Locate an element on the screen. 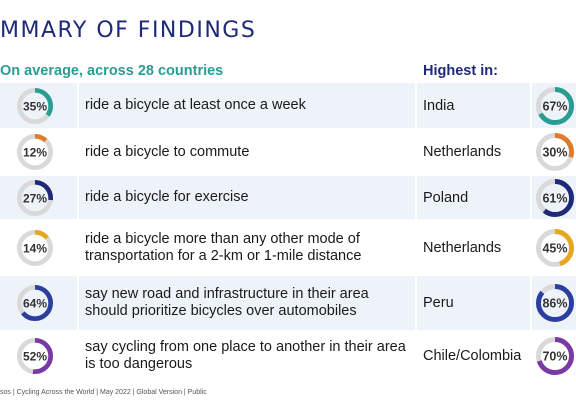  donut-label: 27% is located at coordinates (35, 198).